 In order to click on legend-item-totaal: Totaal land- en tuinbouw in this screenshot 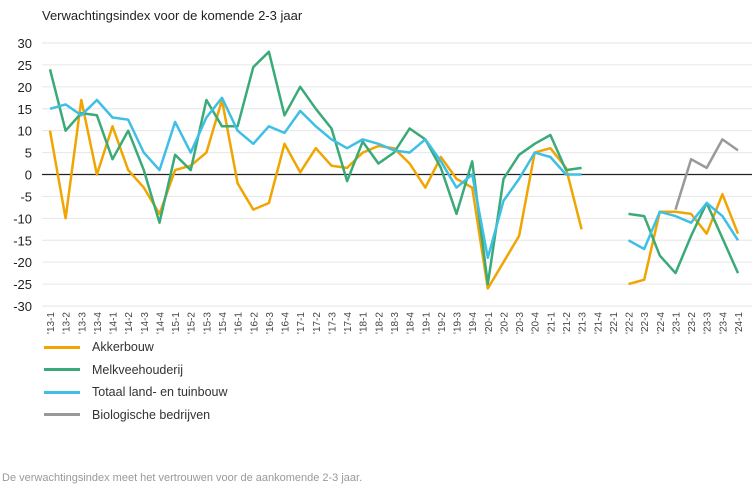, I will do `click(136, 392)`.